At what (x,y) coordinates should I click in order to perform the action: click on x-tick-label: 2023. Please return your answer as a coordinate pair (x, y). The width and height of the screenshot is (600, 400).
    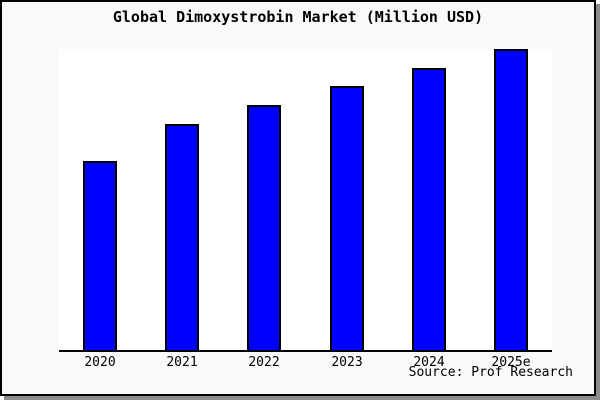
    Looking at the image, I should click on (347, 362).